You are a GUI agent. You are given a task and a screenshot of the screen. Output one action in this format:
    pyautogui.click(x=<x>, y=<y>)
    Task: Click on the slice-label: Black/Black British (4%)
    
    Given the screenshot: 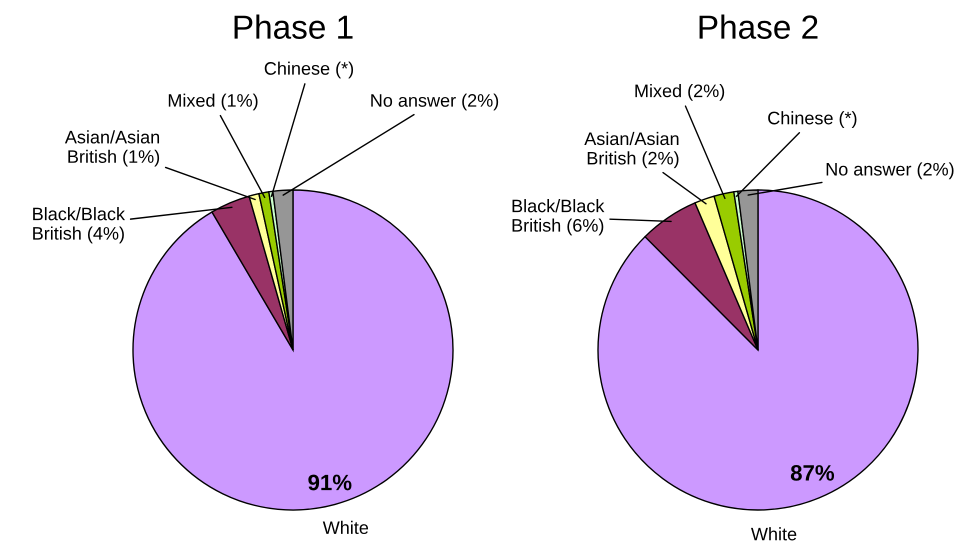 What is the action you would take?
    pyautogui.click(x=79, y=225)
    